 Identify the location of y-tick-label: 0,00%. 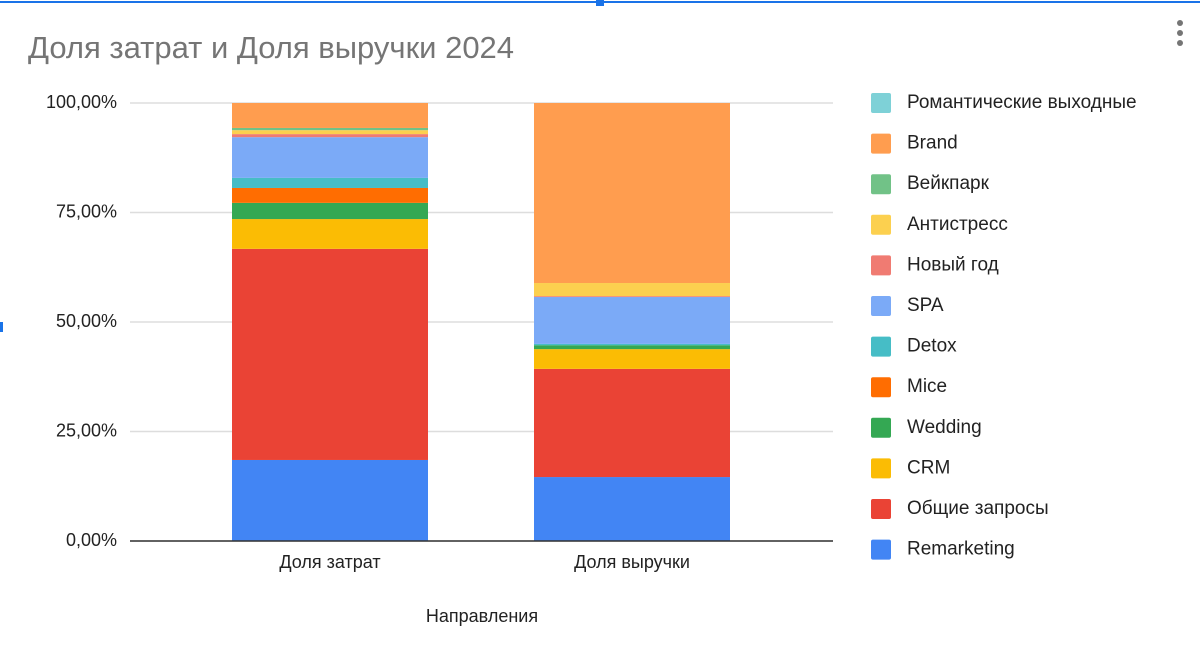
(91, 540).